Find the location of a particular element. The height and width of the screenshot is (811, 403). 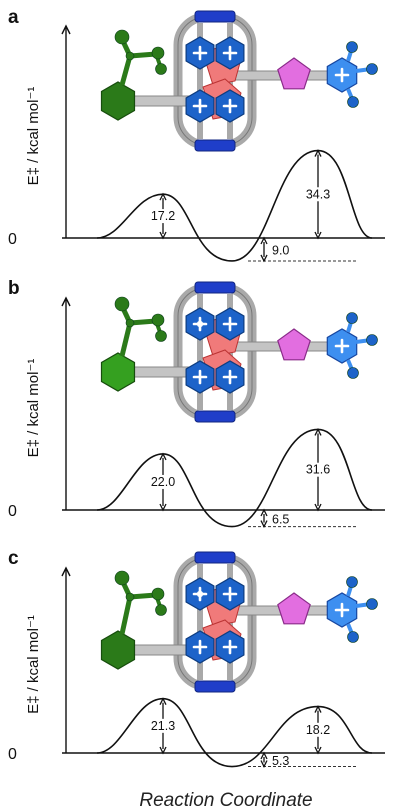

panel-letter: c is located at coordinates (13, 558).